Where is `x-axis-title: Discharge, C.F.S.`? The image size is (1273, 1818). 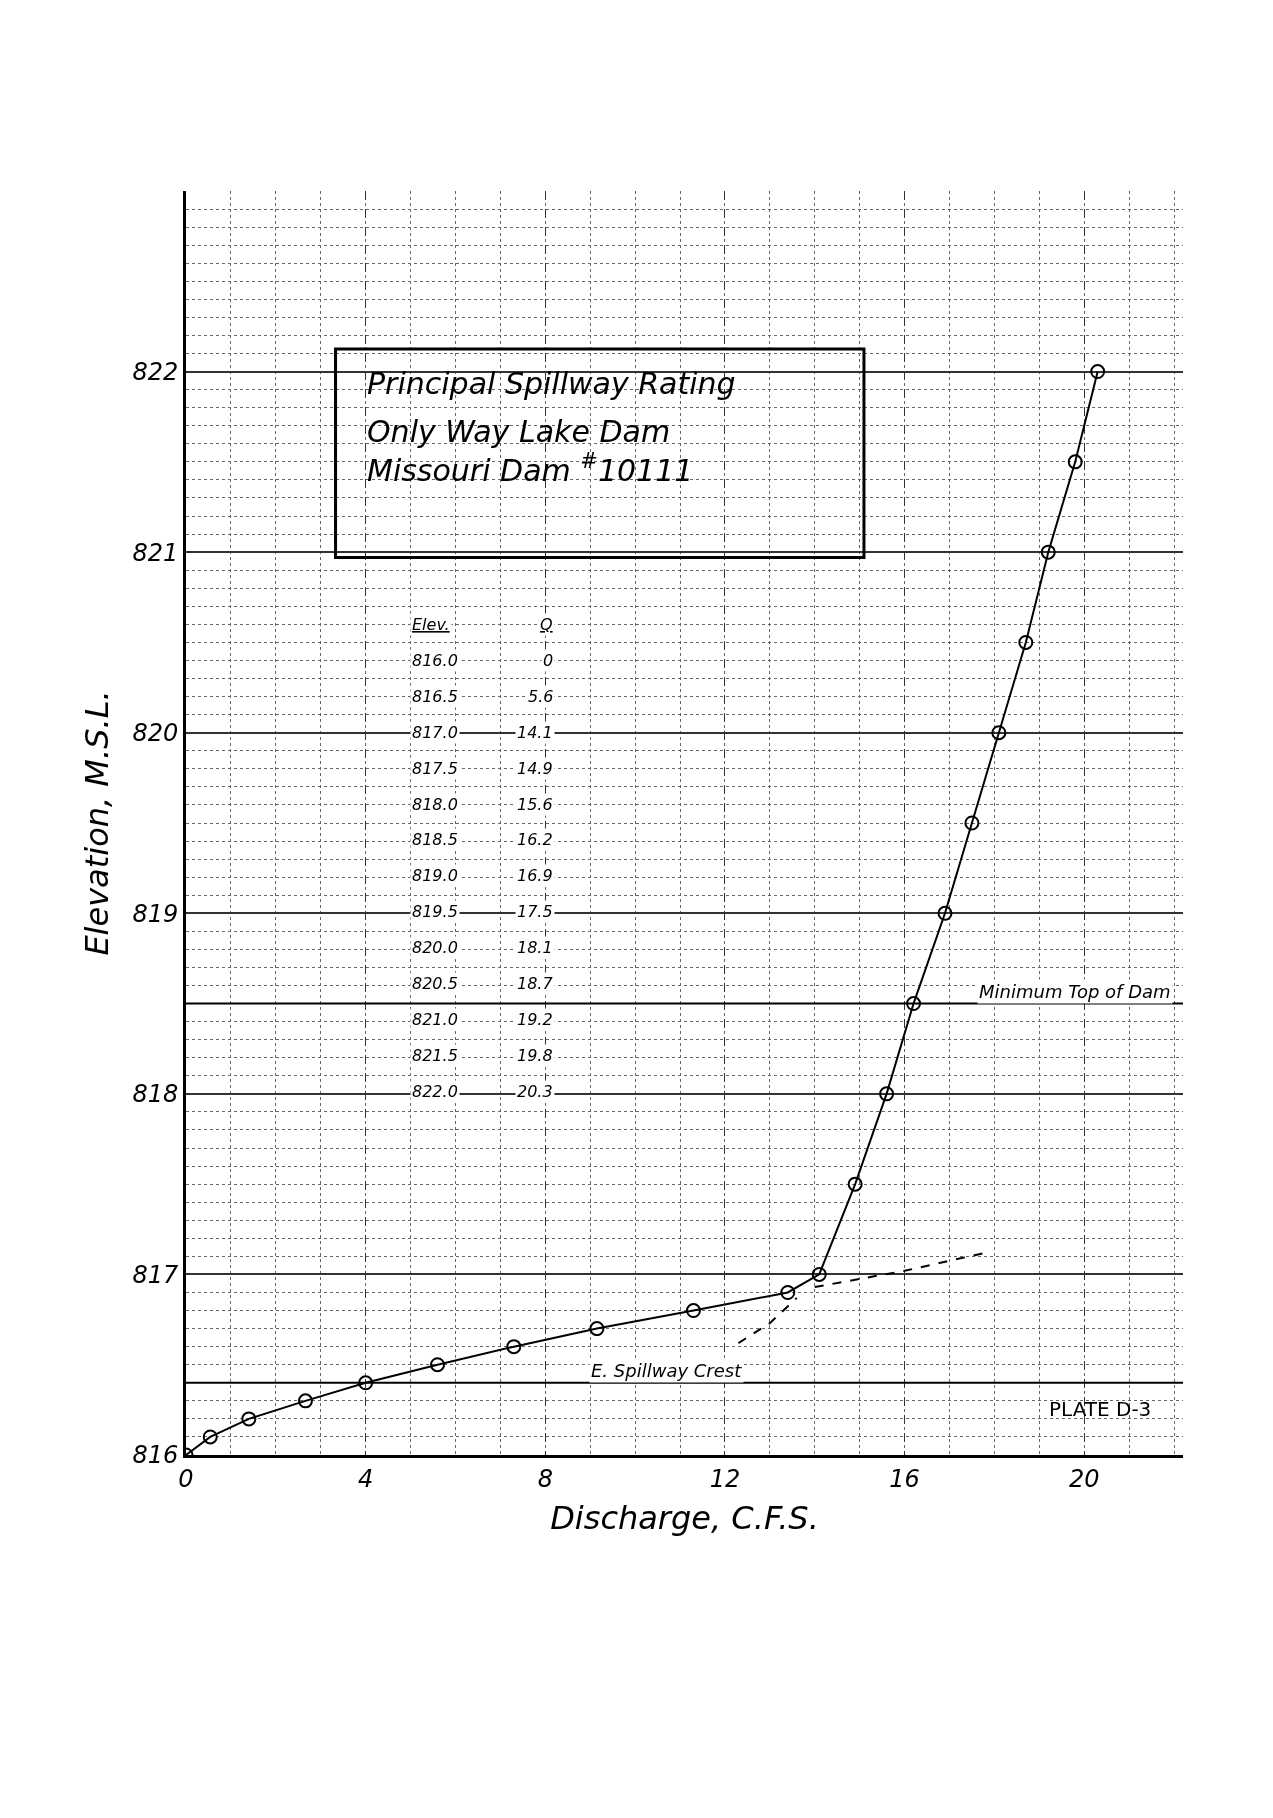 x-axis-title: Discharge, C.F.S. is located at coordinates (684, 1517).